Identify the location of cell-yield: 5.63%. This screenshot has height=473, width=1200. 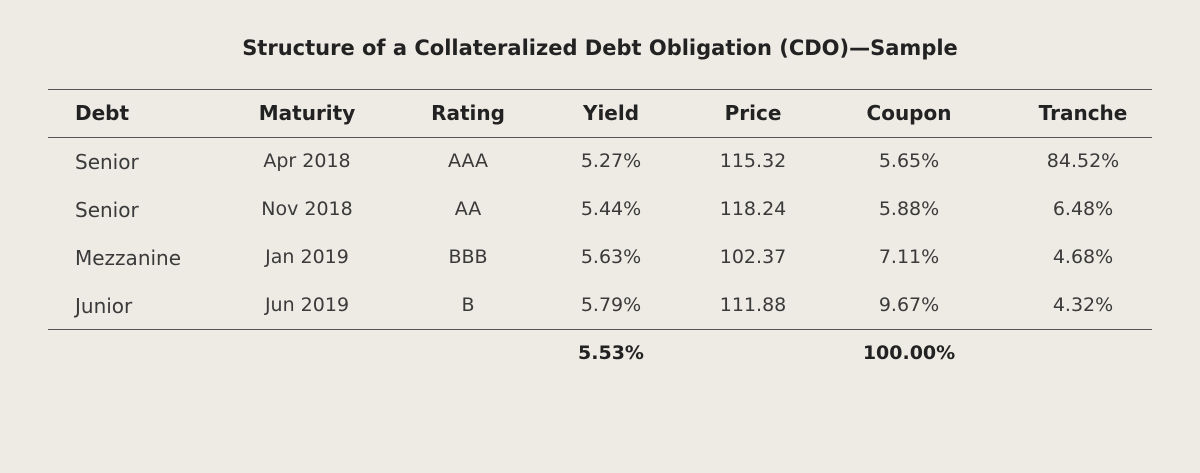
(611, 257).